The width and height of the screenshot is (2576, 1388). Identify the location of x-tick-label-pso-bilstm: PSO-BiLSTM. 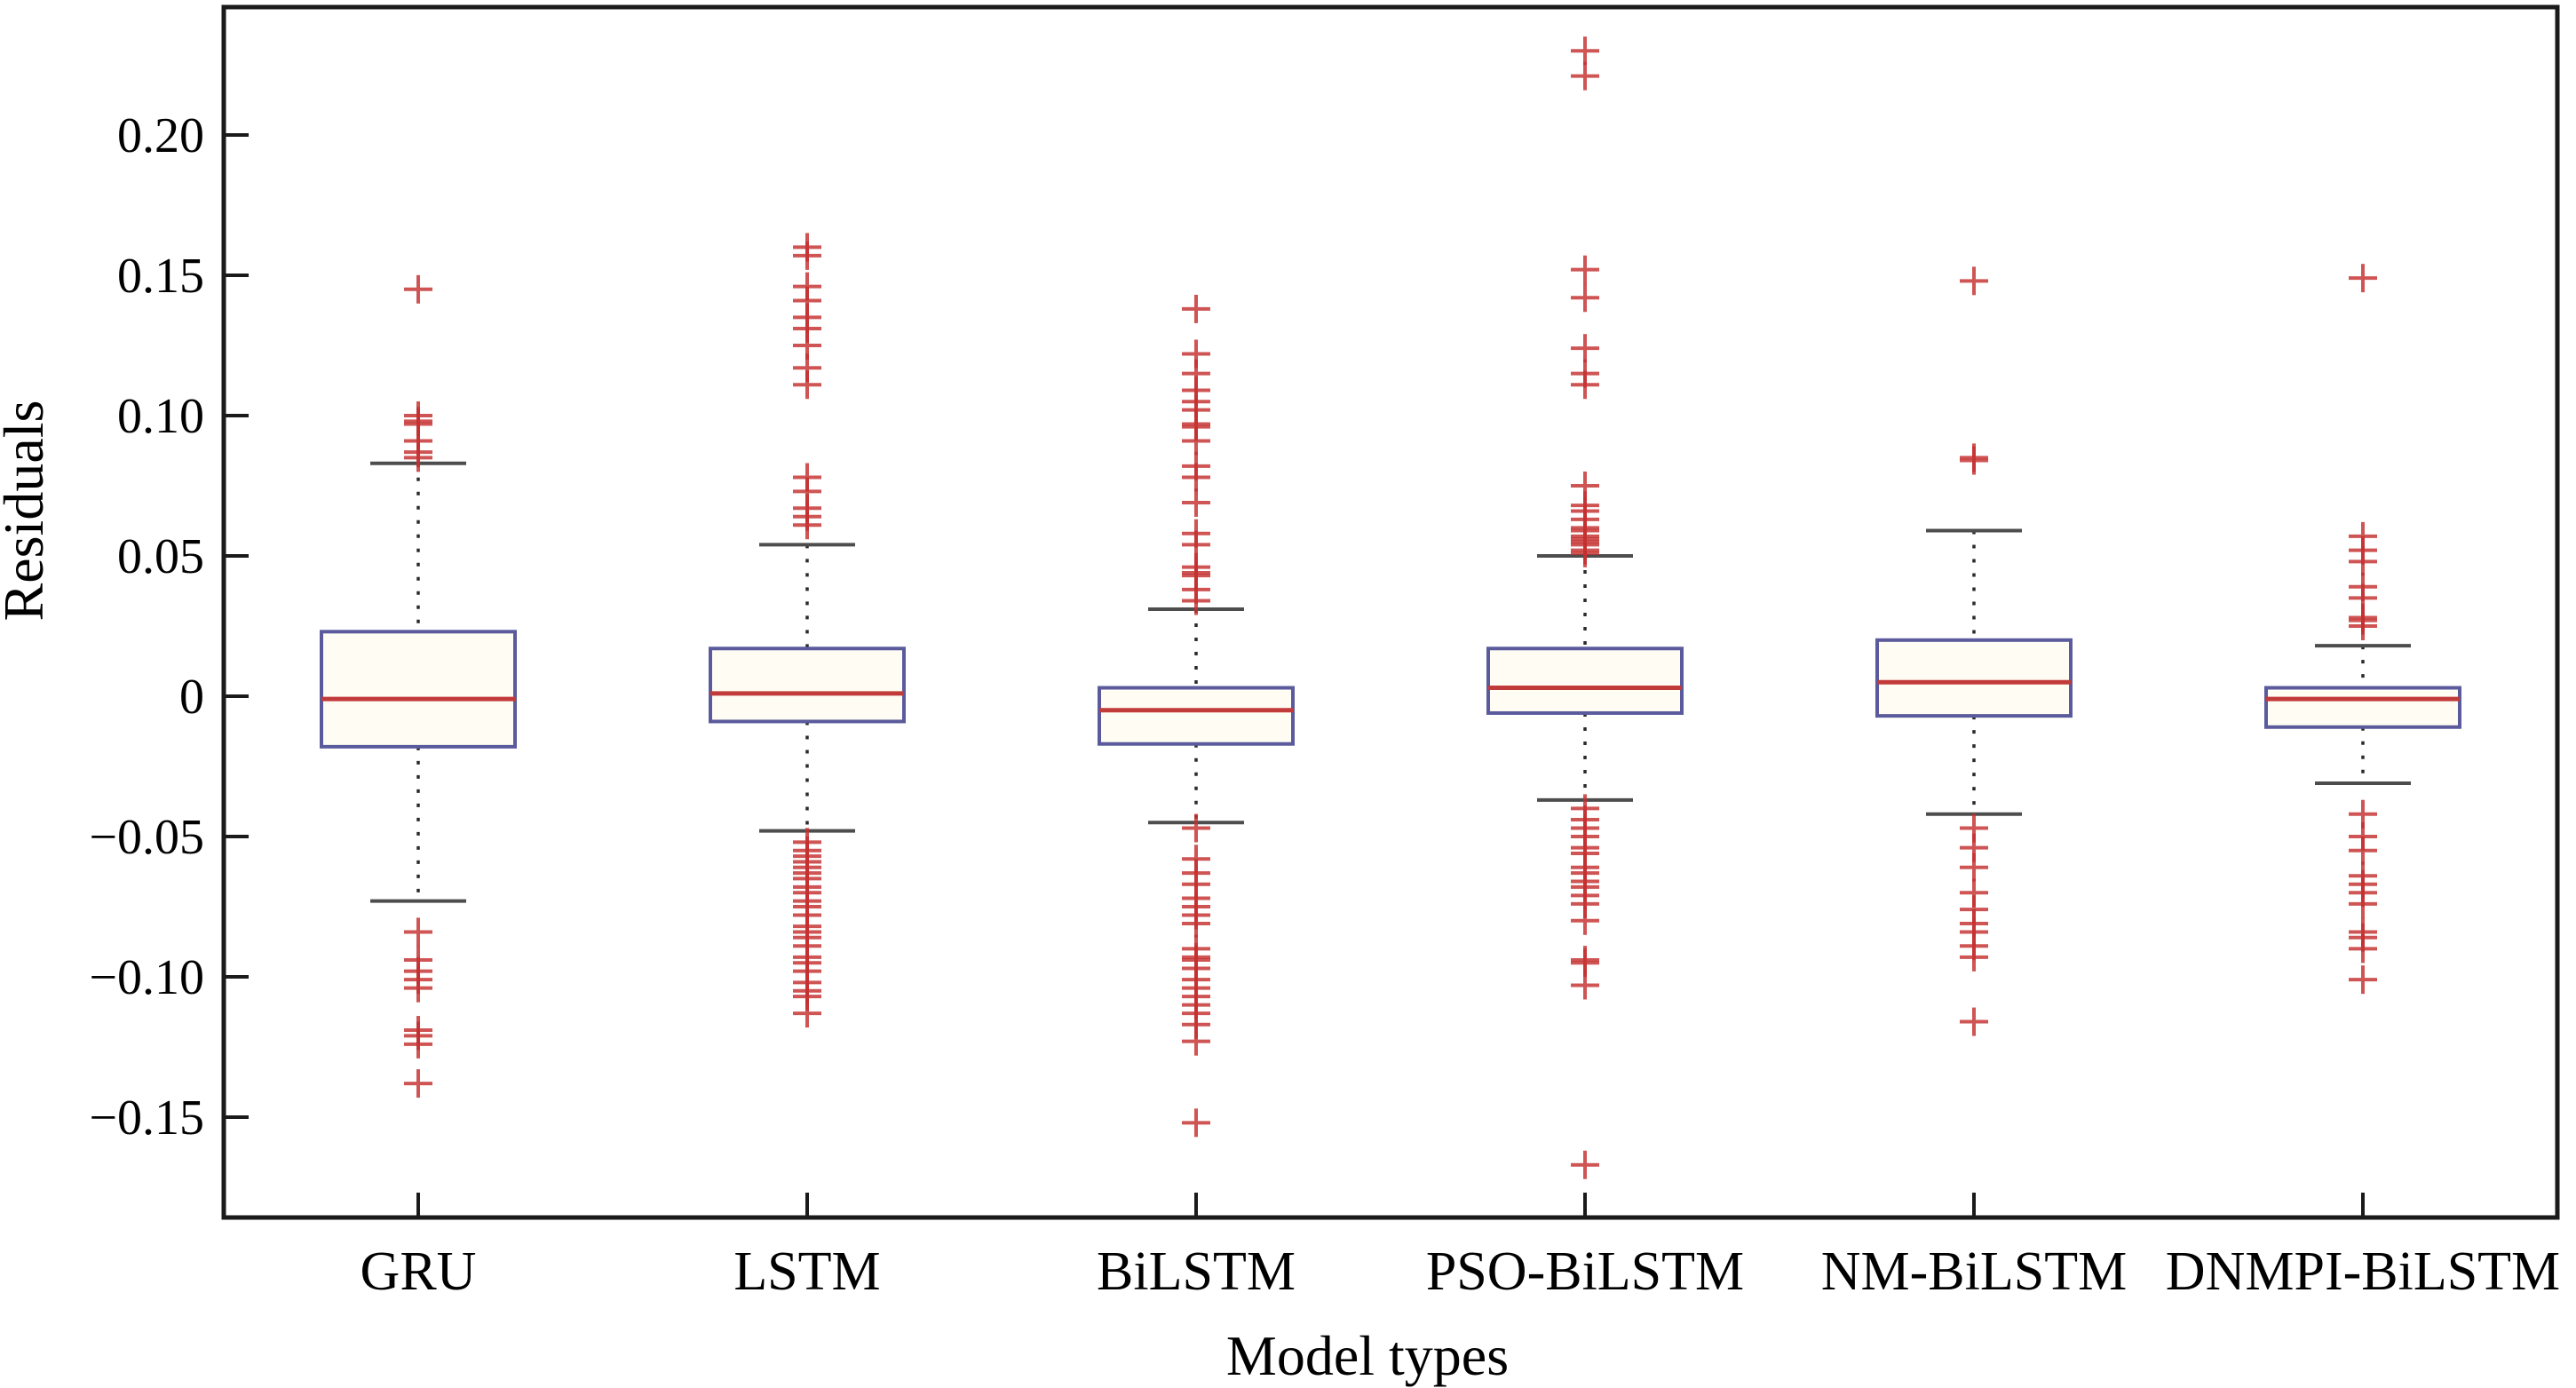
(1585, 1271).